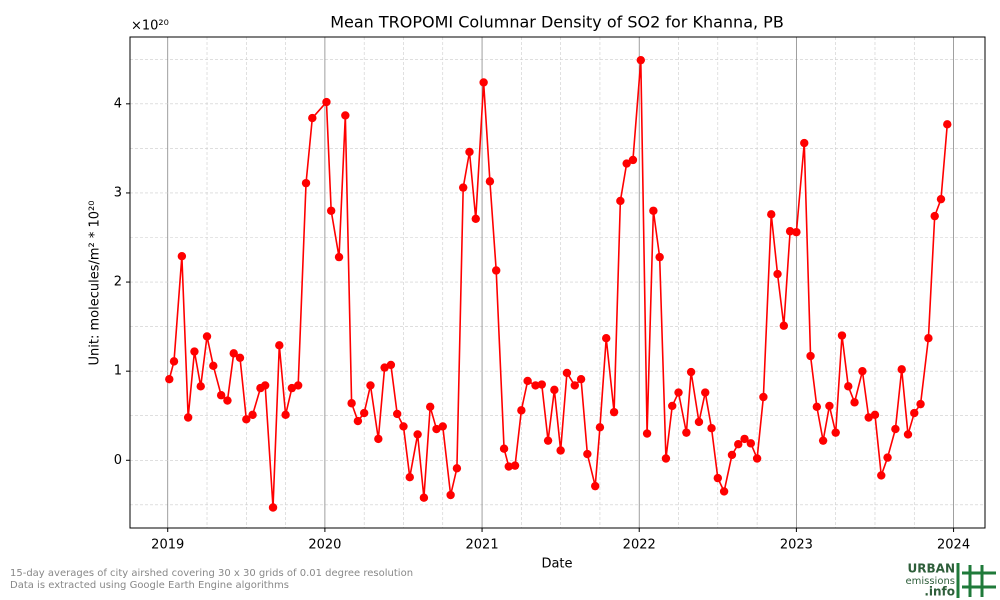 Image resolution: width=1000 pixels, height=600 pixels. What do you see at coordinates (118, 371) in the screenshot?
I see `y-tick-label: 1` at bounding box center [118, 371].